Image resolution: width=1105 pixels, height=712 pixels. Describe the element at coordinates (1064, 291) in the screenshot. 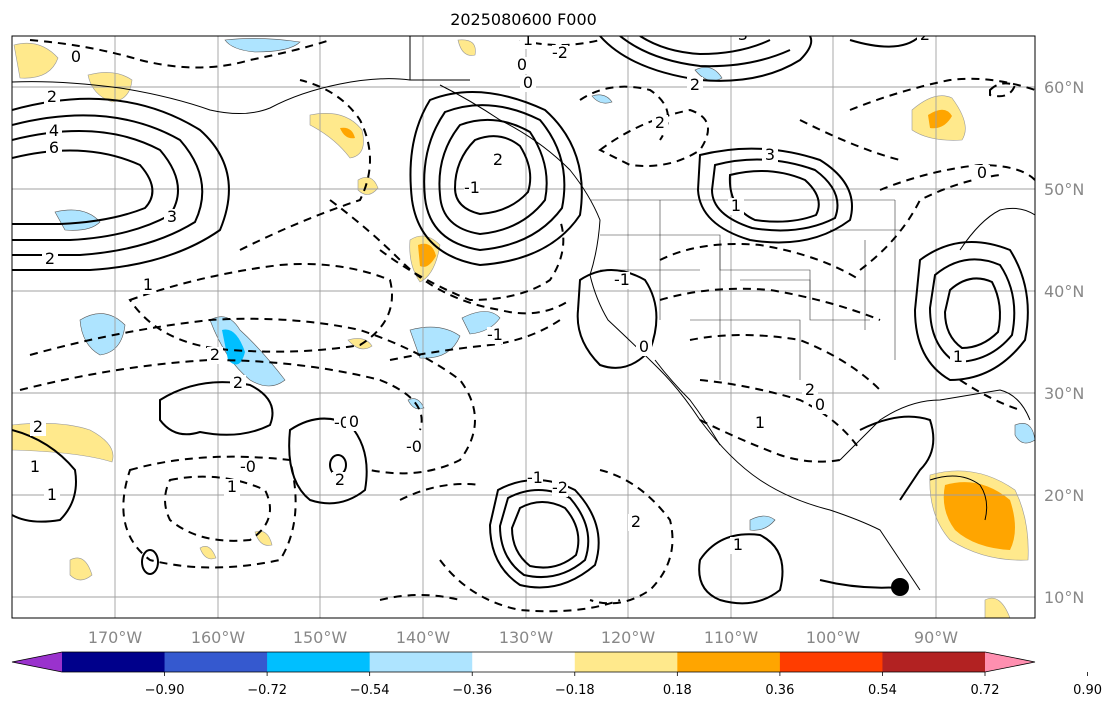

I see `lat-tick-label: 40°N` at that location.